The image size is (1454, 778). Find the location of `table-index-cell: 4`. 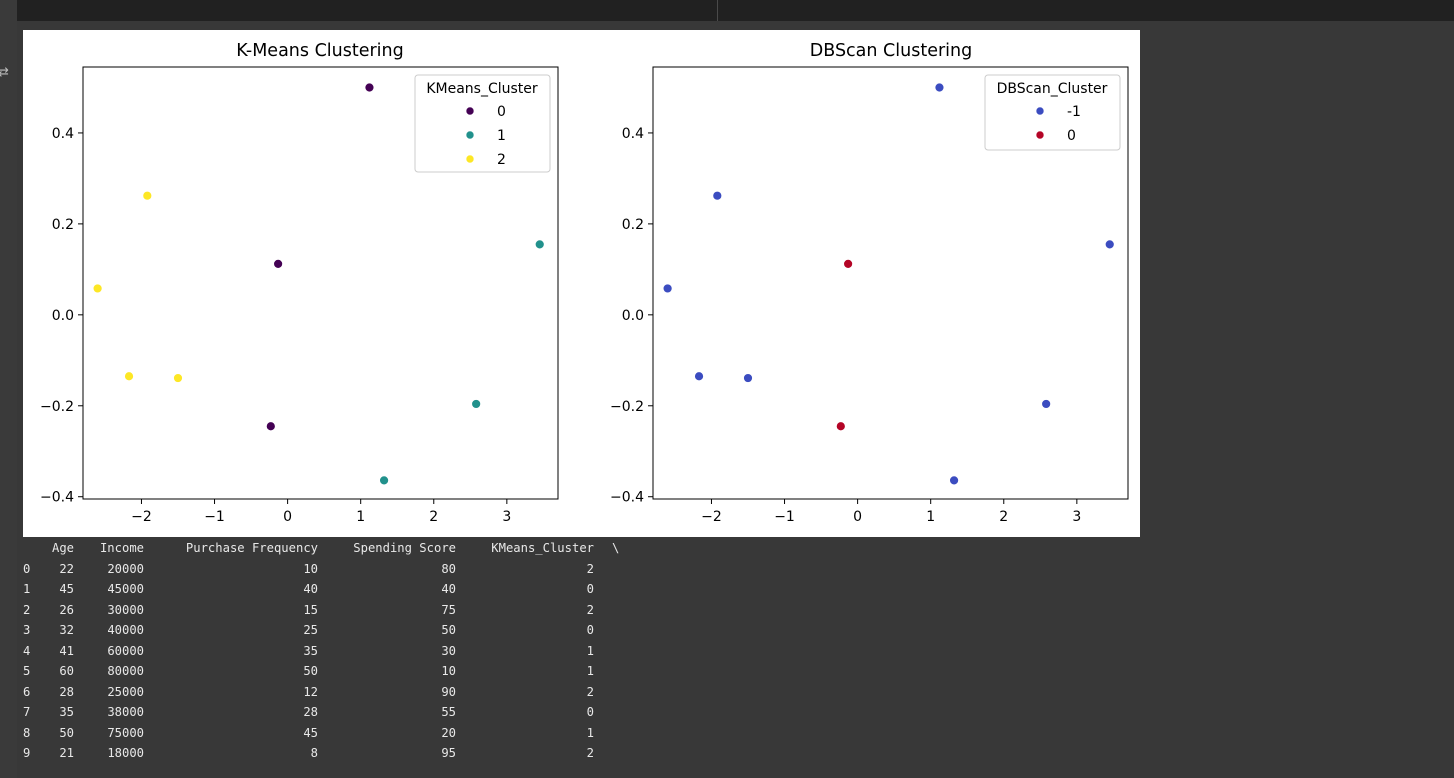

table-index-cell: 4 is located at coordinates (27, 650).